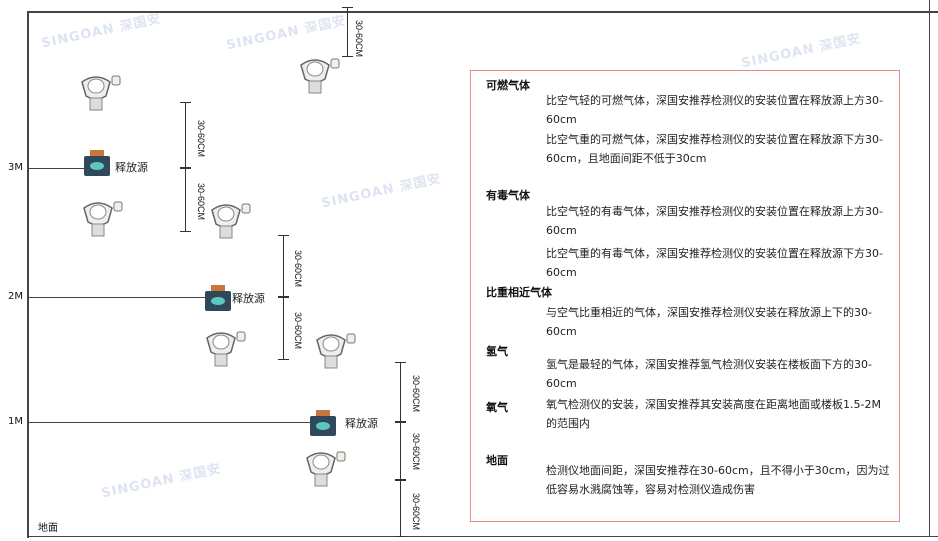  What do you see at coordinates (709, 322) in the screenshot?
I see `text-similar: 与空气比重相近的气体，深国安推荐检测仪安装在释放源上下的30-60cm` at bounding box center [709, 322].